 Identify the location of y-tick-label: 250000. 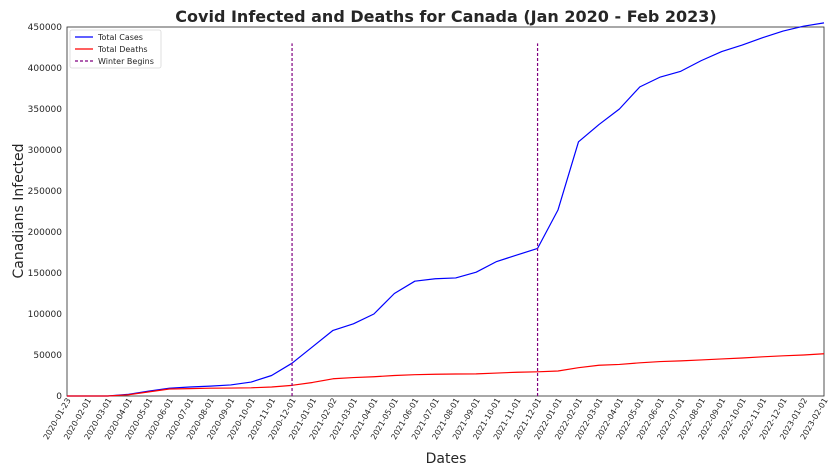
(45, 192).